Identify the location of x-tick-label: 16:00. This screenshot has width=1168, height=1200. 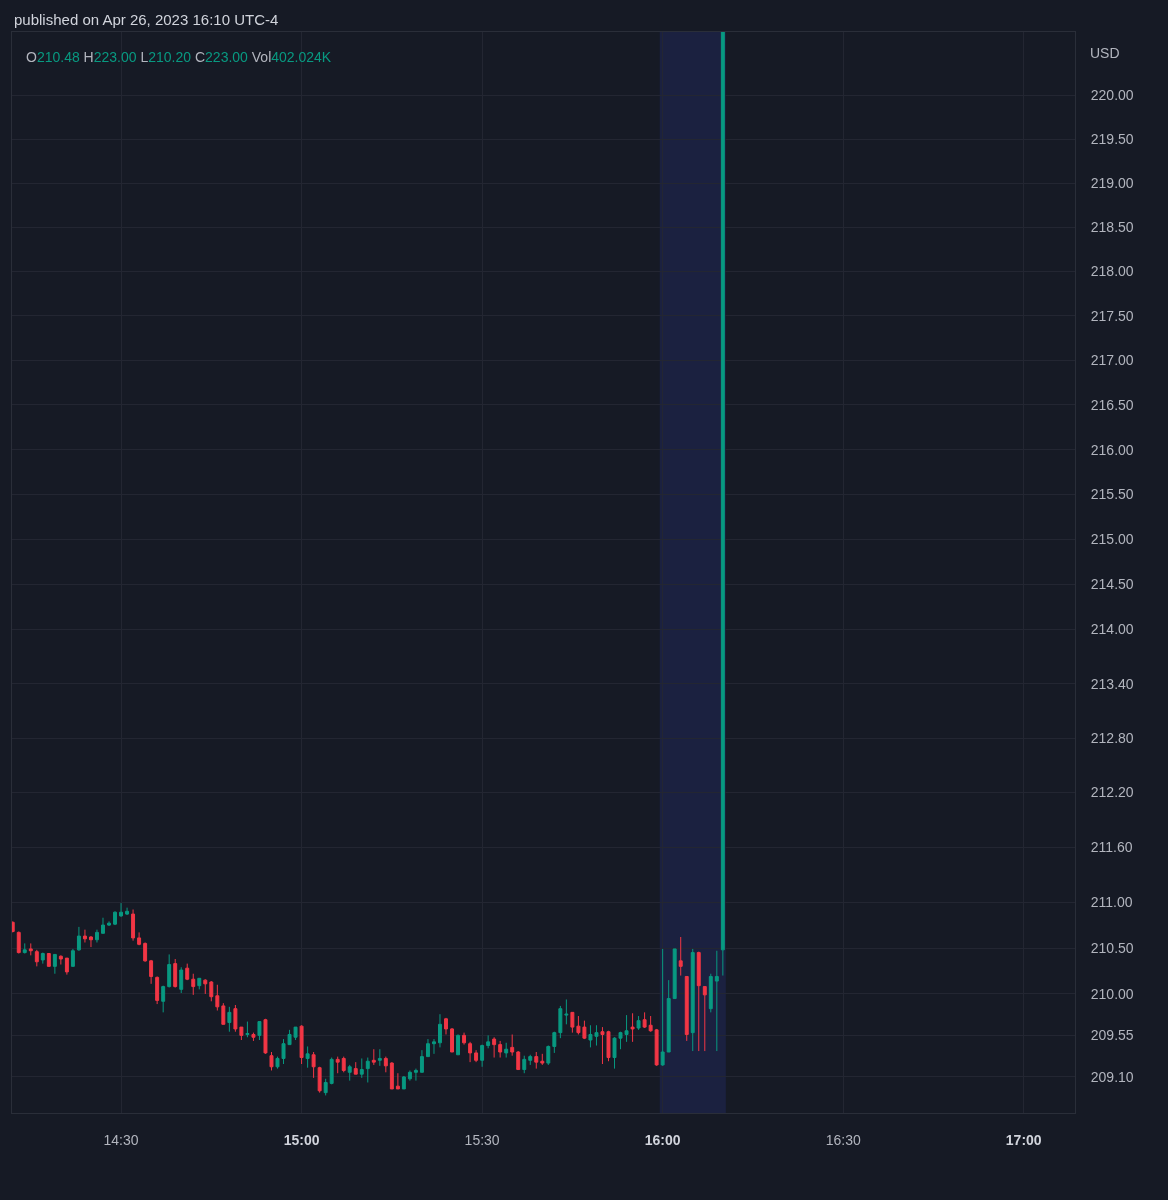
(662, 1139).